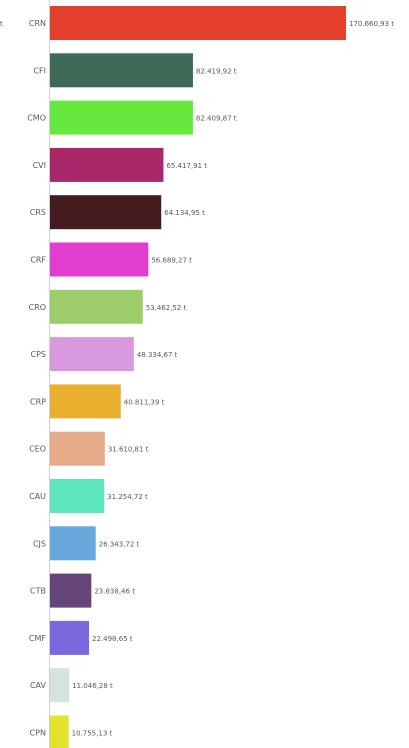 Image resolution: width=409 pixels, height=748 pixels. What do you see at coordinates (39, 70) in the screenshot?
I see `category-label: CFI` at bounding box center [39, 70].